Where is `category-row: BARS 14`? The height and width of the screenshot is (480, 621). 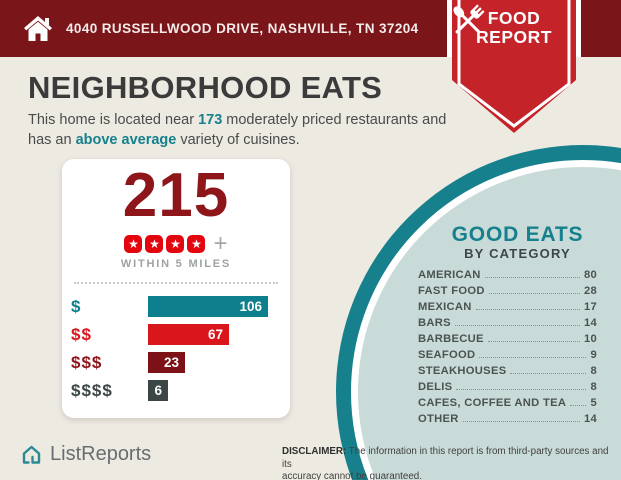 category-row: BARS 14 is located at coordinates (507, 325).